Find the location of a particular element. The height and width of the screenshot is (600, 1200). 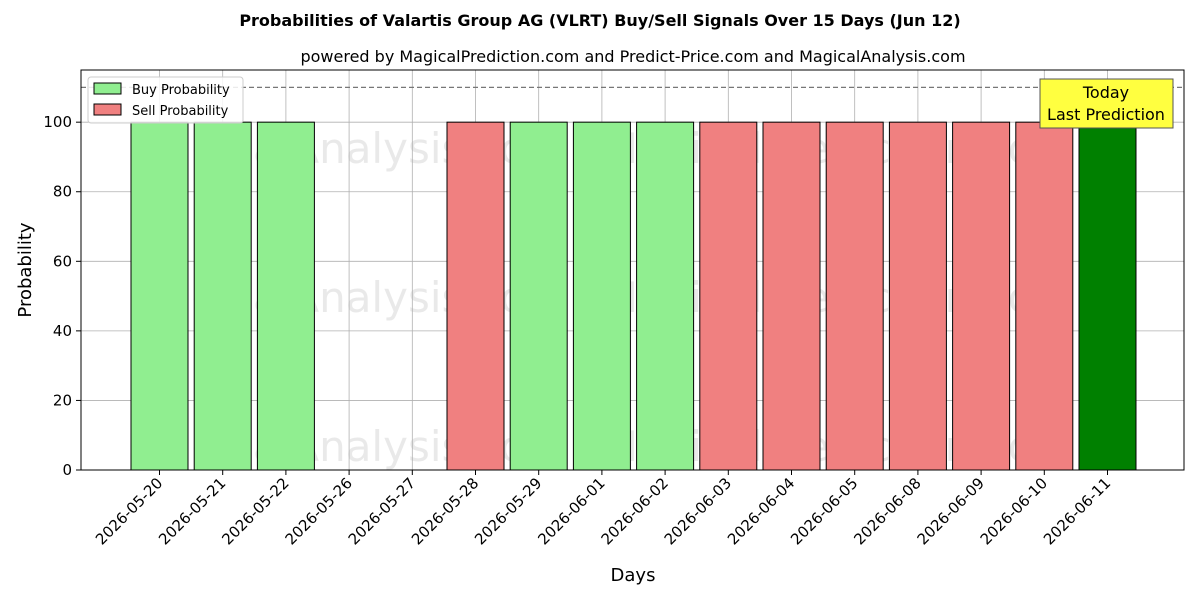

x-tick-label: 2026-05-20 is located at coordinates (129, 511).